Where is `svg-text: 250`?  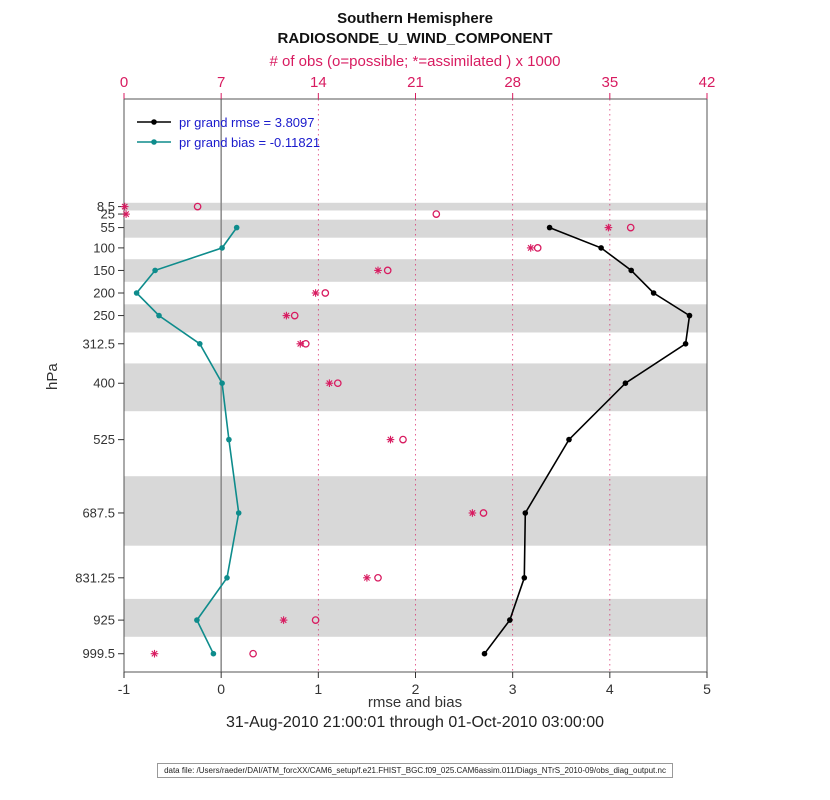
svg-text: 250 is located at coordinates (104, 315).